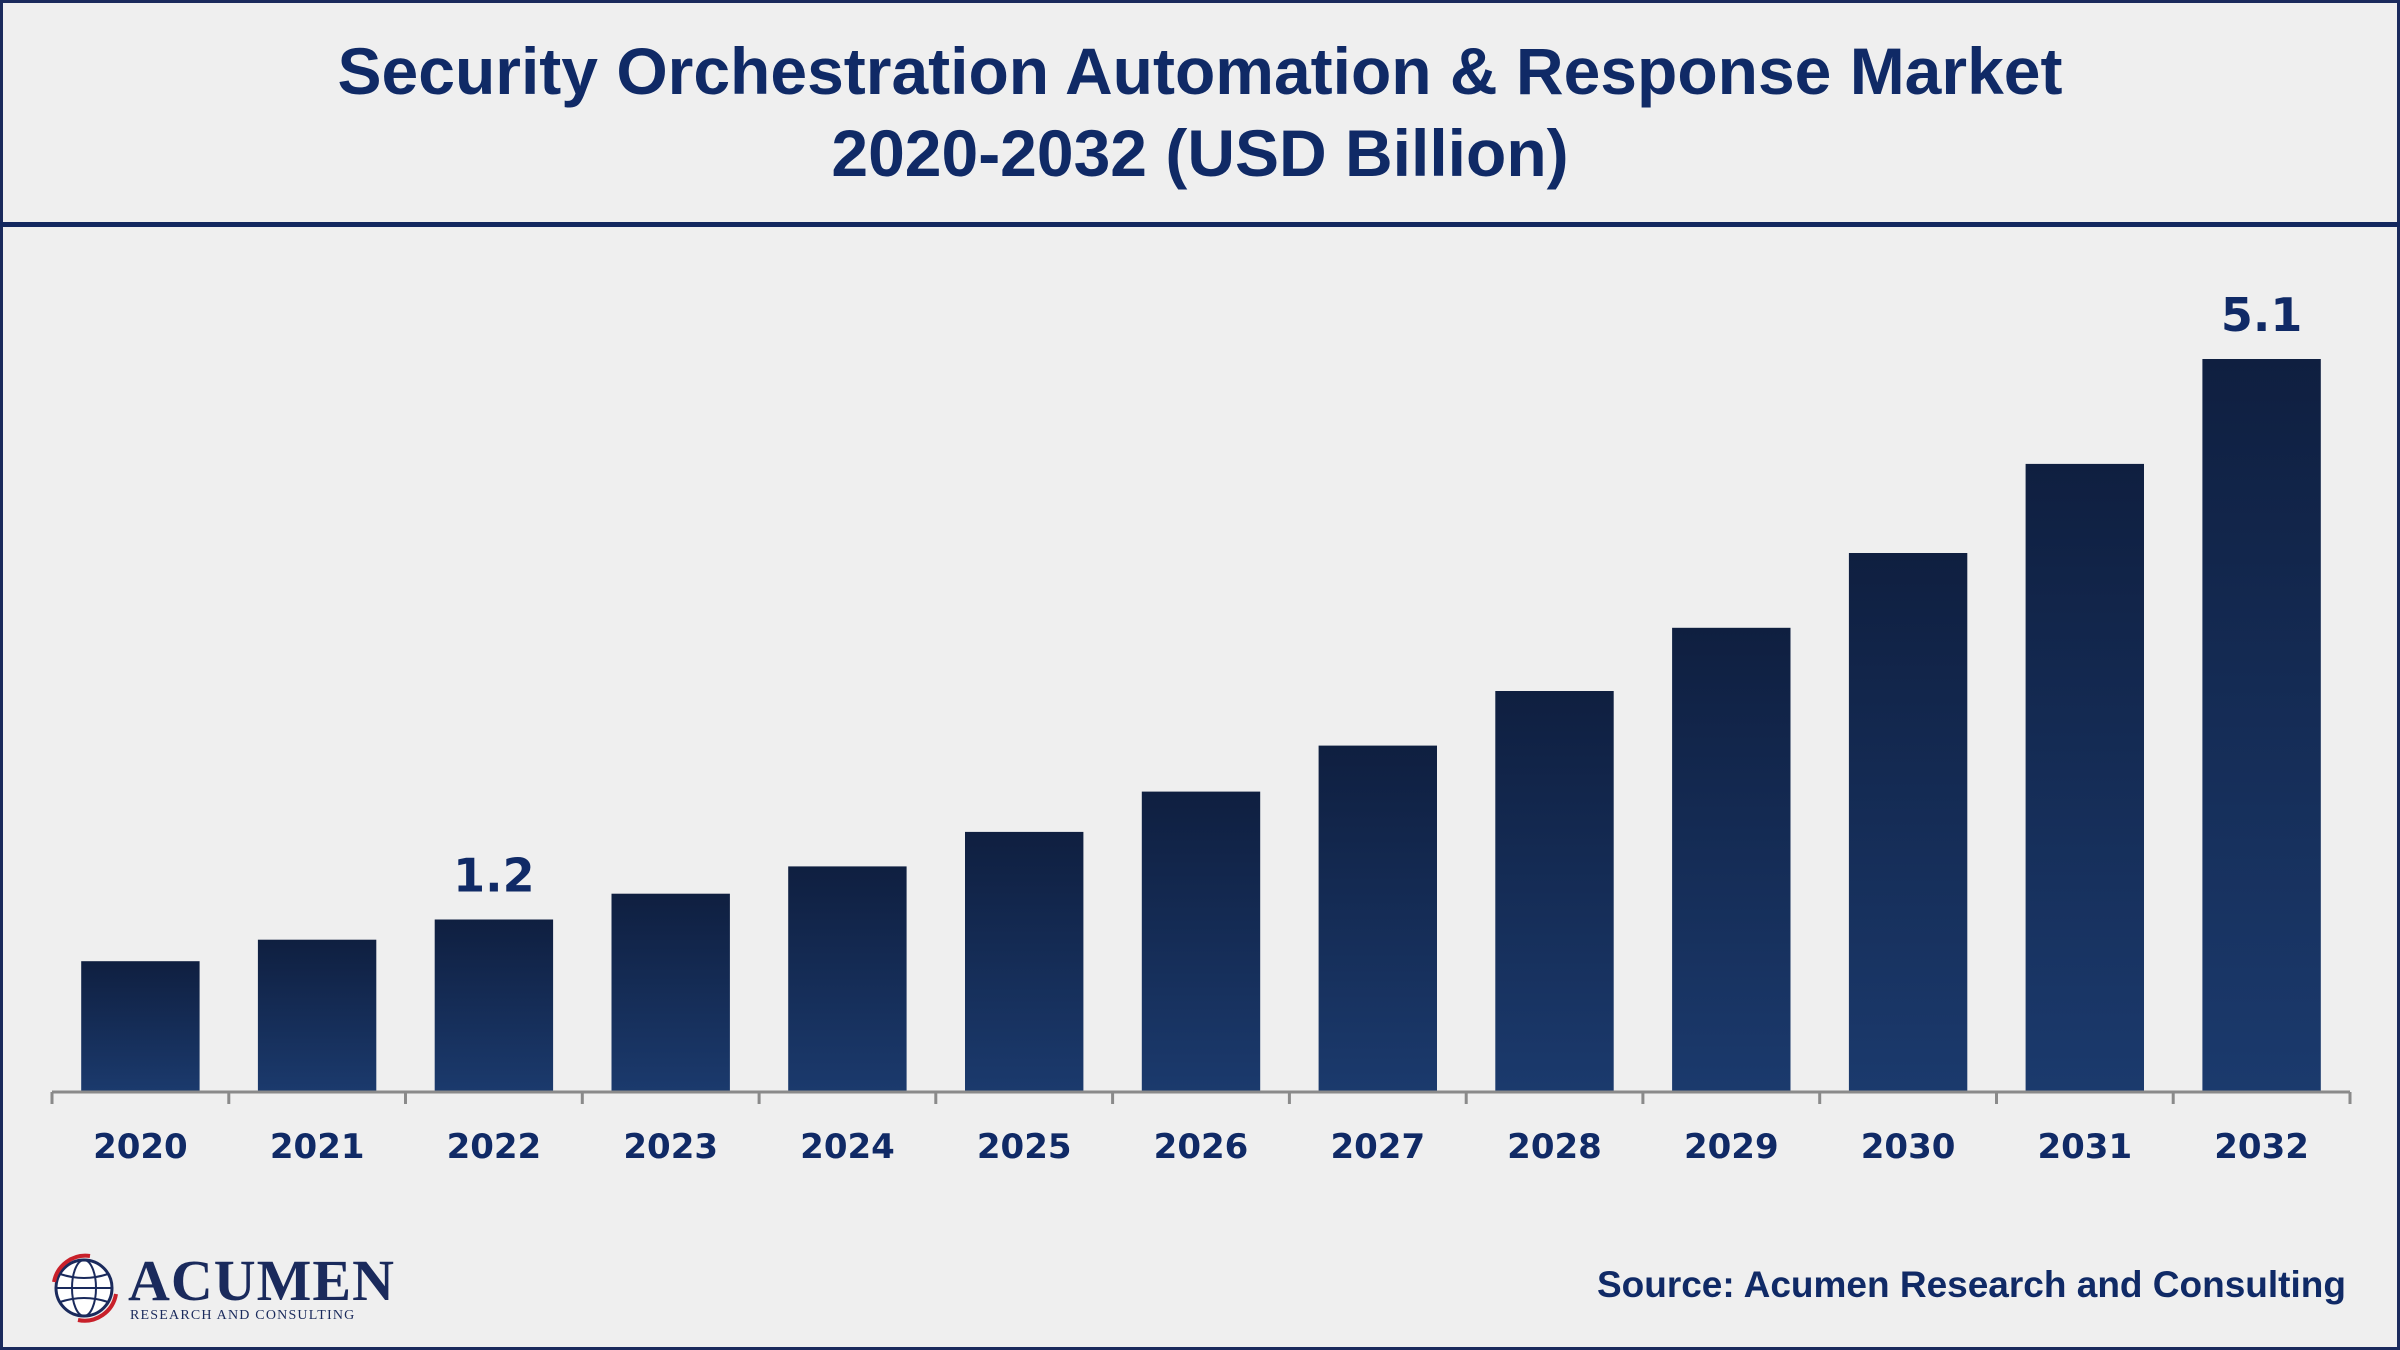  I want to click on x-tick-label-2024: 2024, so click(847, 1147).